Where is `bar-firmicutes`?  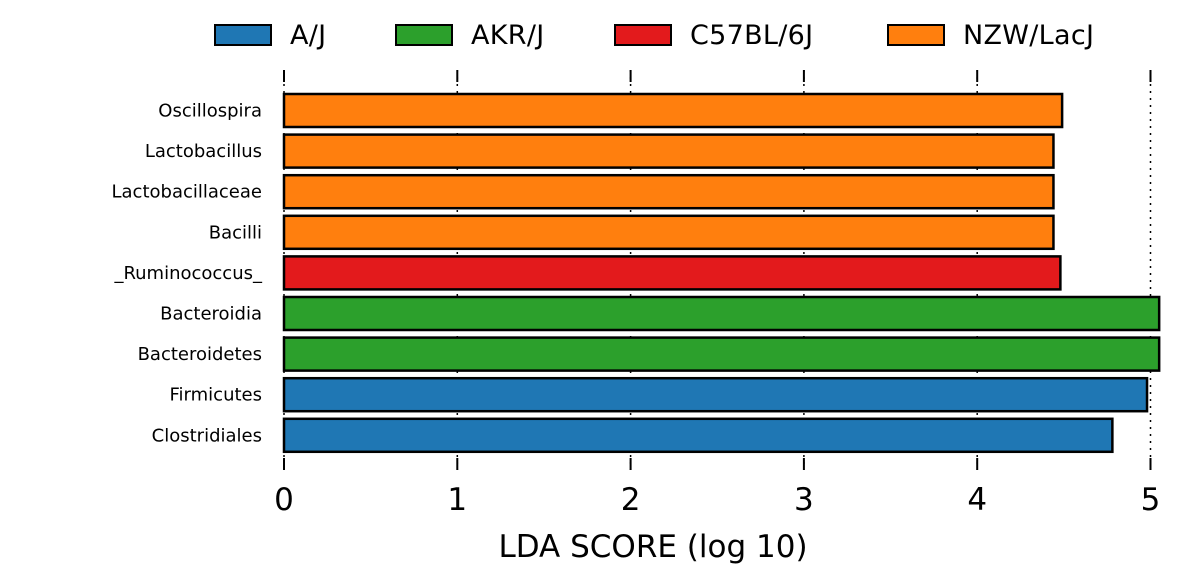
bar-firmicutes is located at coordinates (715, 394).